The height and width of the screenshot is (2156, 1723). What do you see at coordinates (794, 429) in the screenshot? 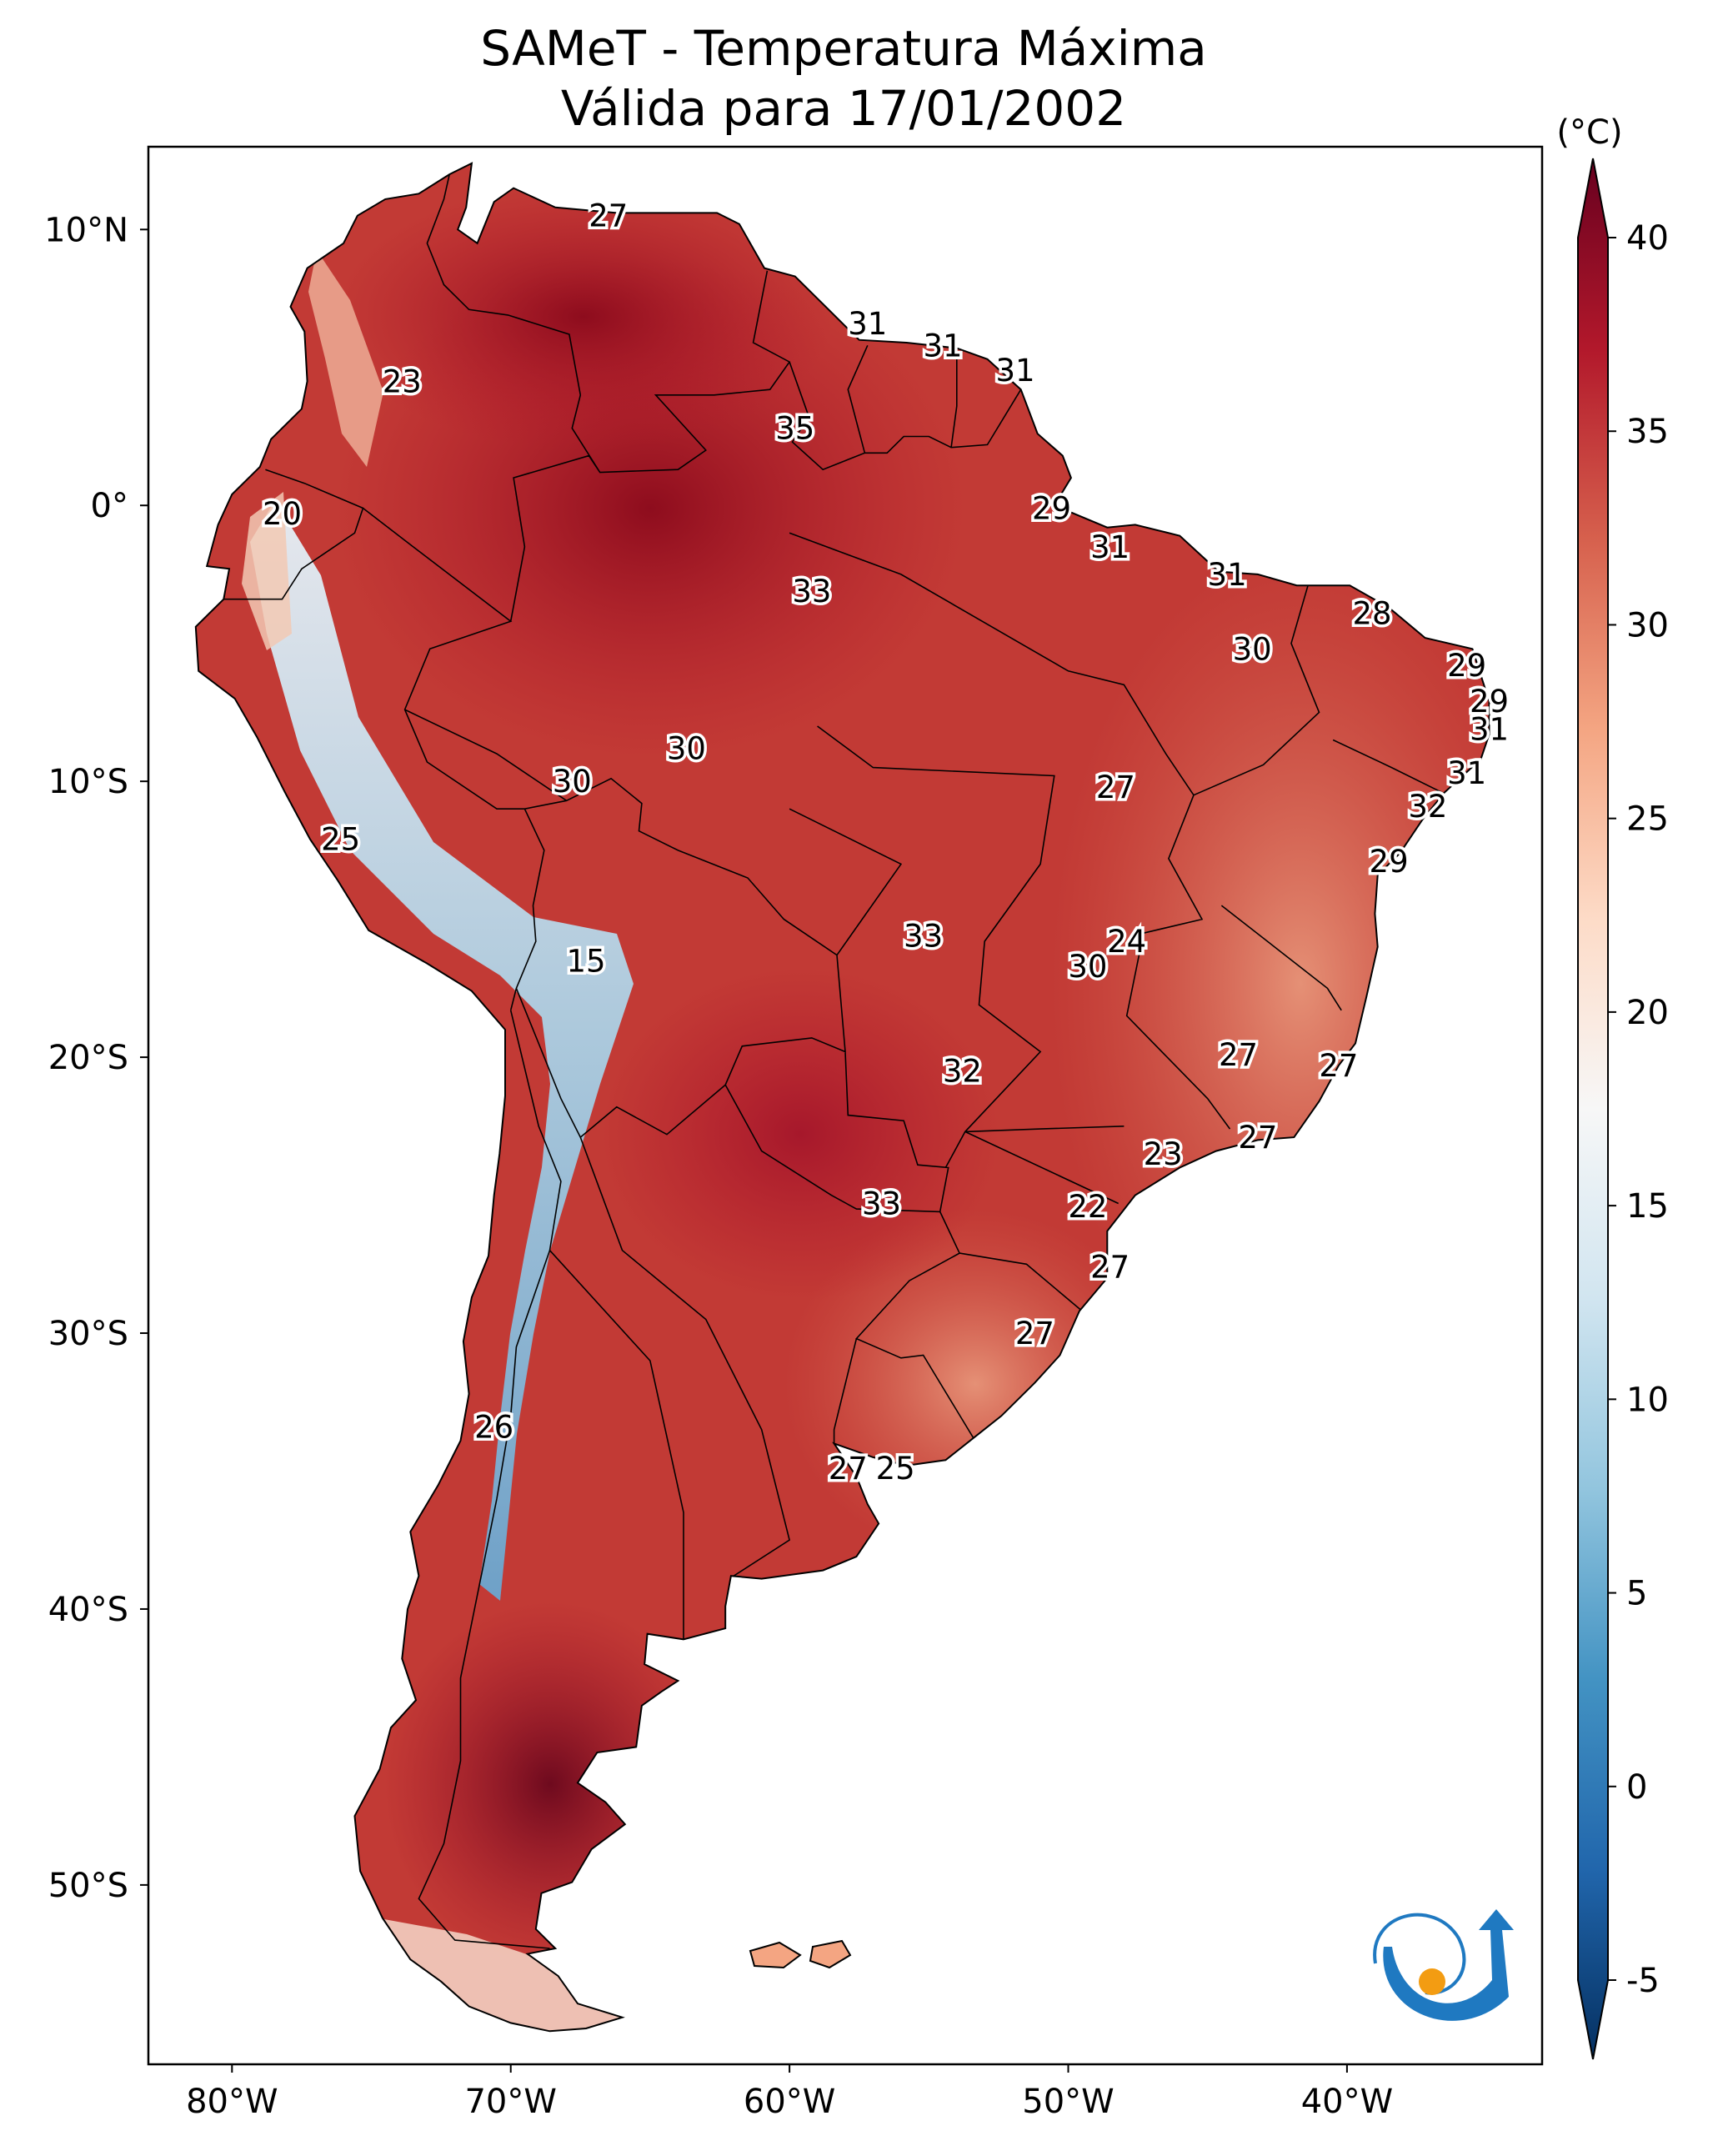
I see `station-value: 35` at bounding box center [794, 429].